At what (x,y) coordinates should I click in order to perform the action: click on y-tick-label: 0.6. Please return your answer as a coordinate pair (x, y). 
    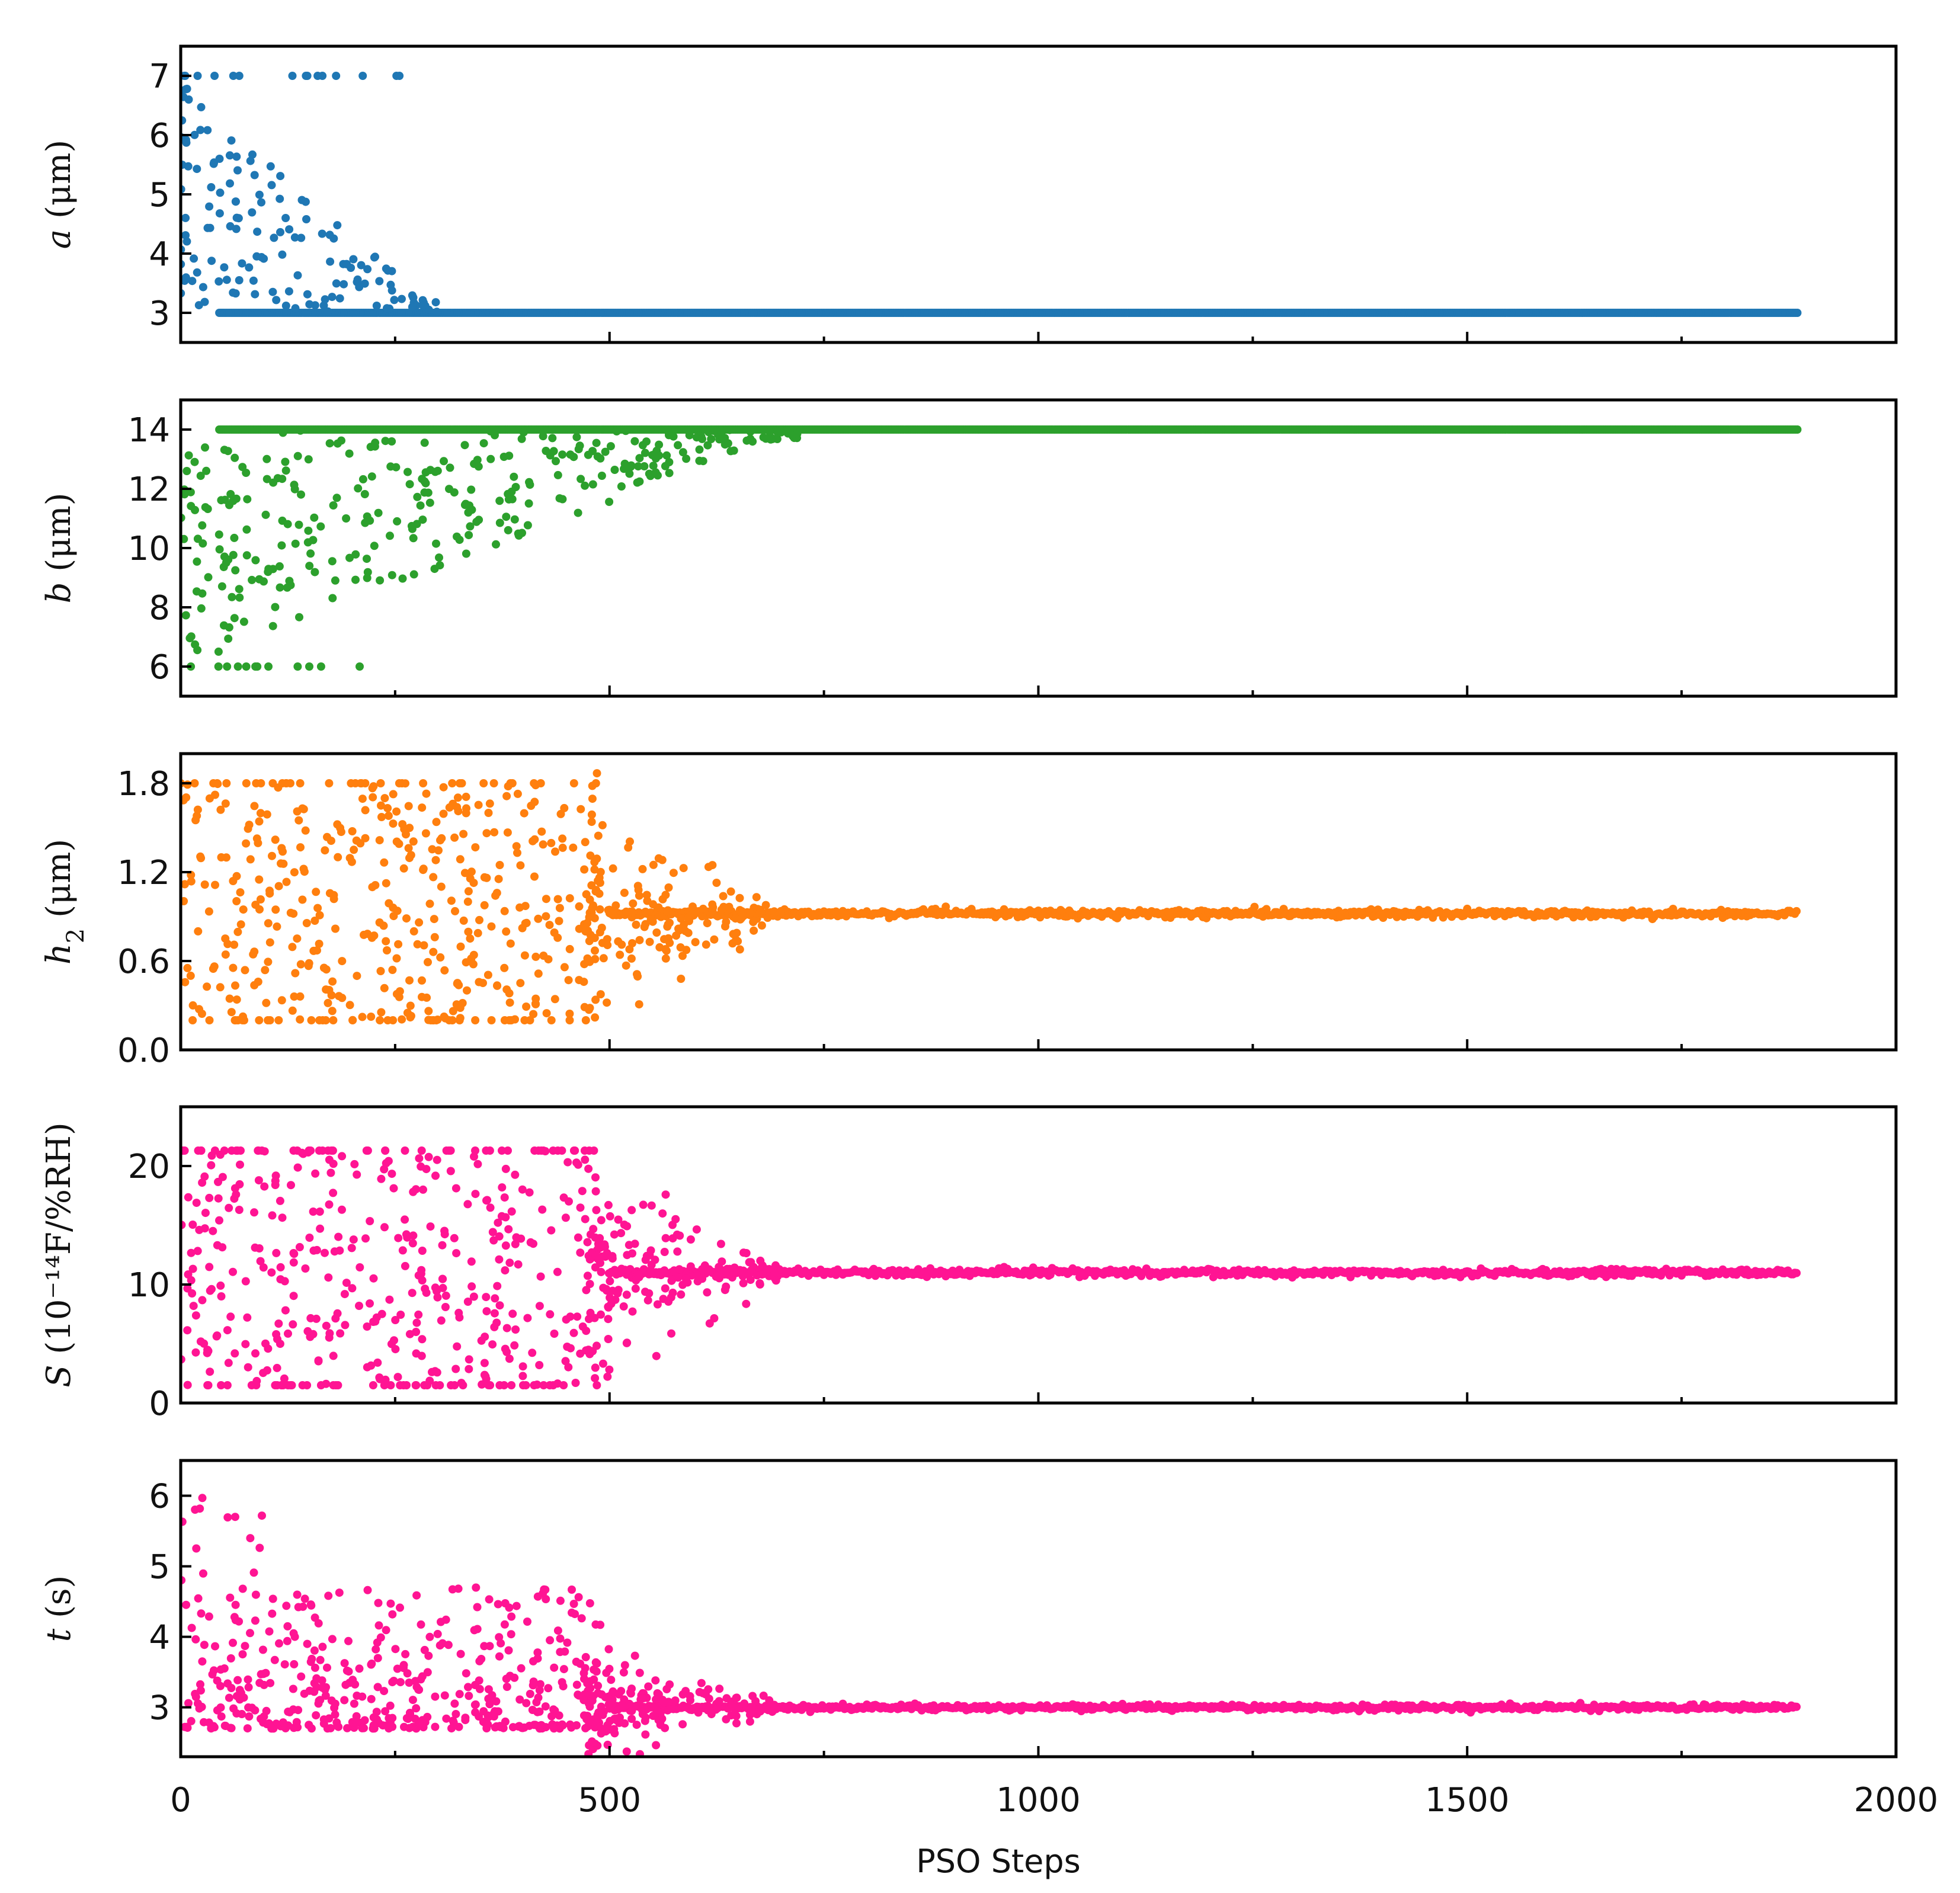
    Looking at the image, I should click on (143, 962).